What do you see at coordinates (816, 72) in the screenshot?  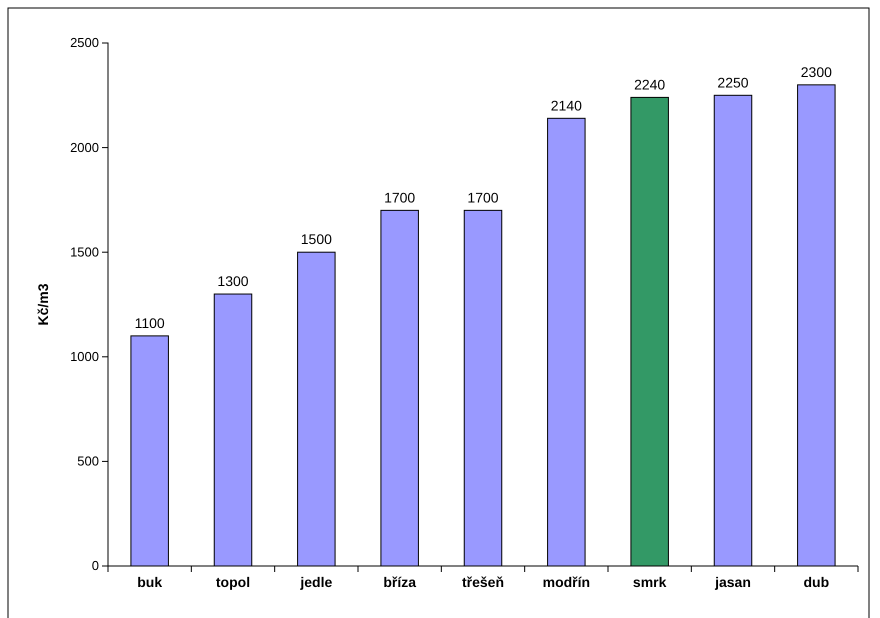 I see `data-label: 2300` at bounding box center [816, 72].